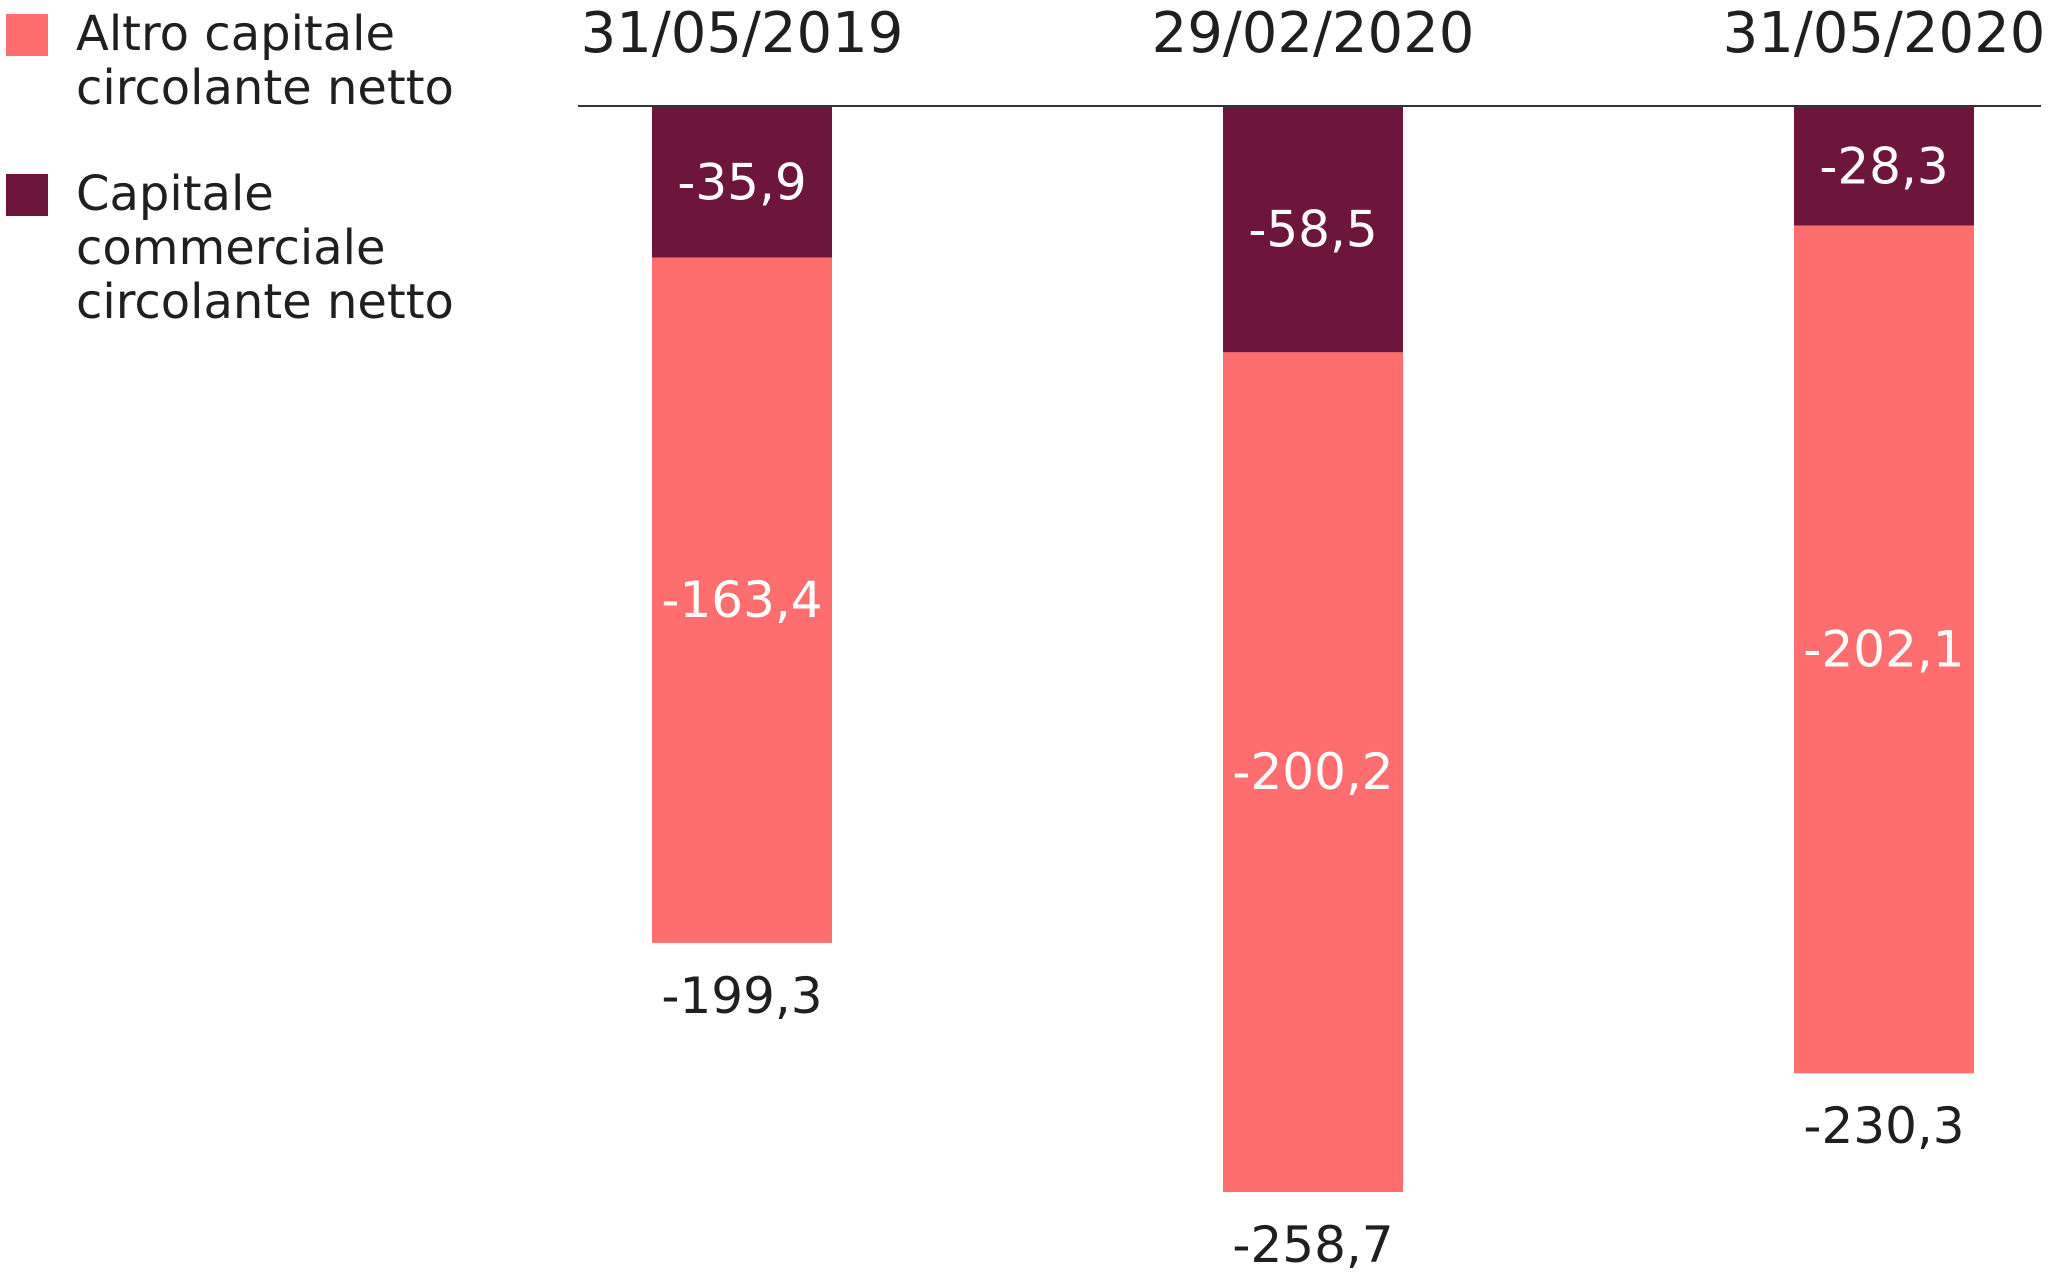 Image resolution: width=2048 pixels, height=1288 pixels. What do you see at coordinates (1883, 1126) in the screenshot?
I see `total-label: -230,3` at bounding box center [1883, 1126].